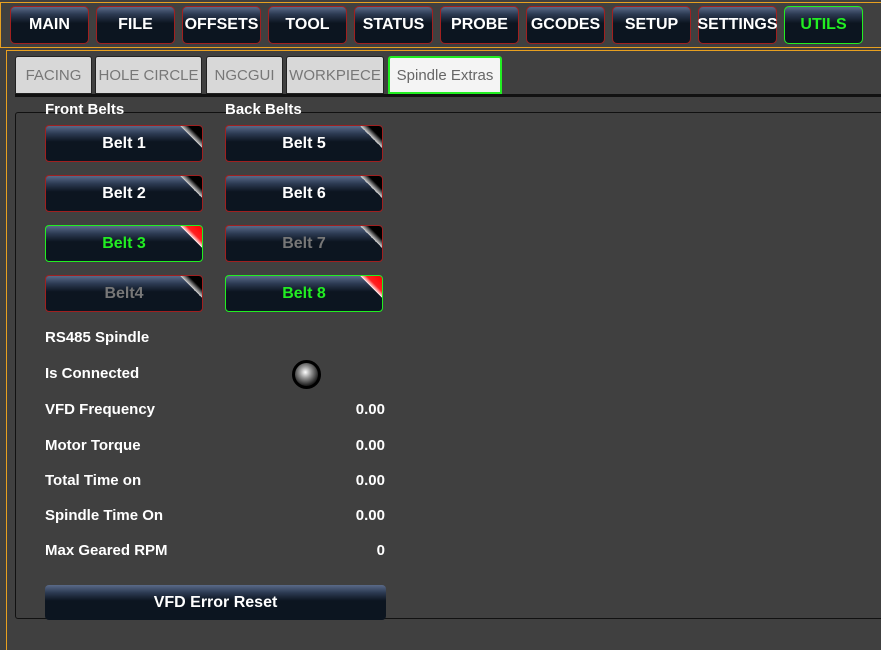 The image size is (881, 650). What do you see at coordinates (263, 109) in the screenshot?
I see `back-belts-label: Back Belts` at bounding box center [263, 109].